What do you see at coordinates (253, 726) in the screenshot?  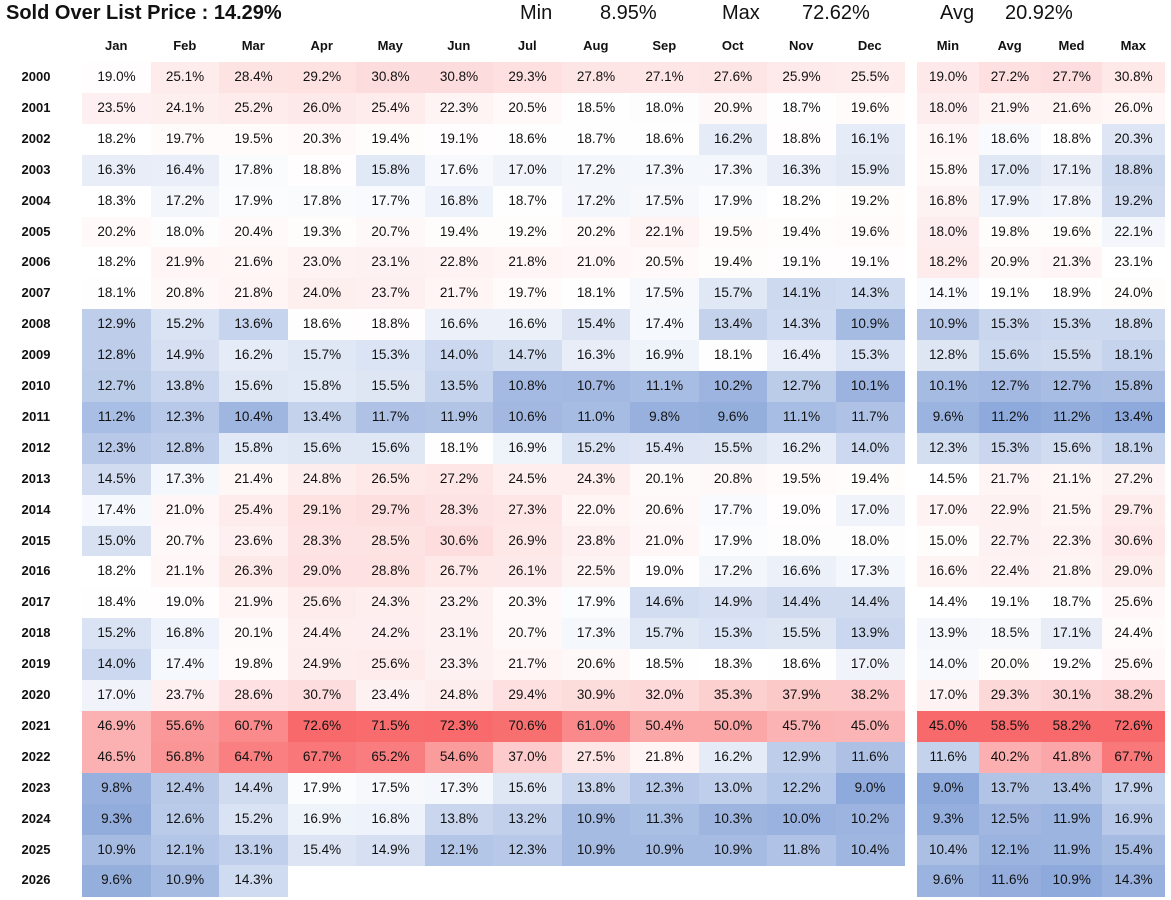 I see `heatmap-cell: 60.7%` at bounding box center [253, 726].